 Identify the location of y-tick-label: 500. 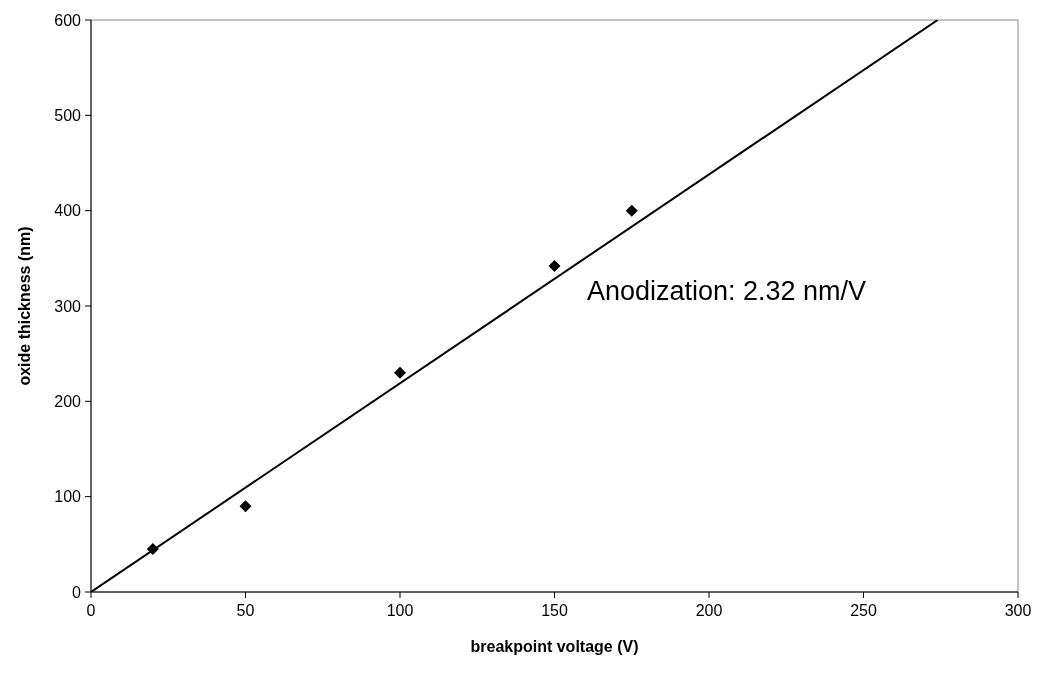
(68, 115).